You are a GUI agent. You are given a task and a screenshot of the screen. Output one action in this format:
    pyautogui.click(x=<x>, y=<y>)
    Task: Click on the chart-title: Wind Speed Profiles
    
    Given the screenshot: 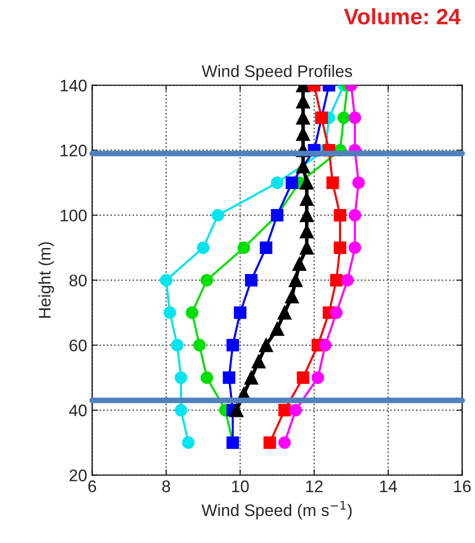 What is the action you would take?
    pyautogui.click(x=277, y=72)
    